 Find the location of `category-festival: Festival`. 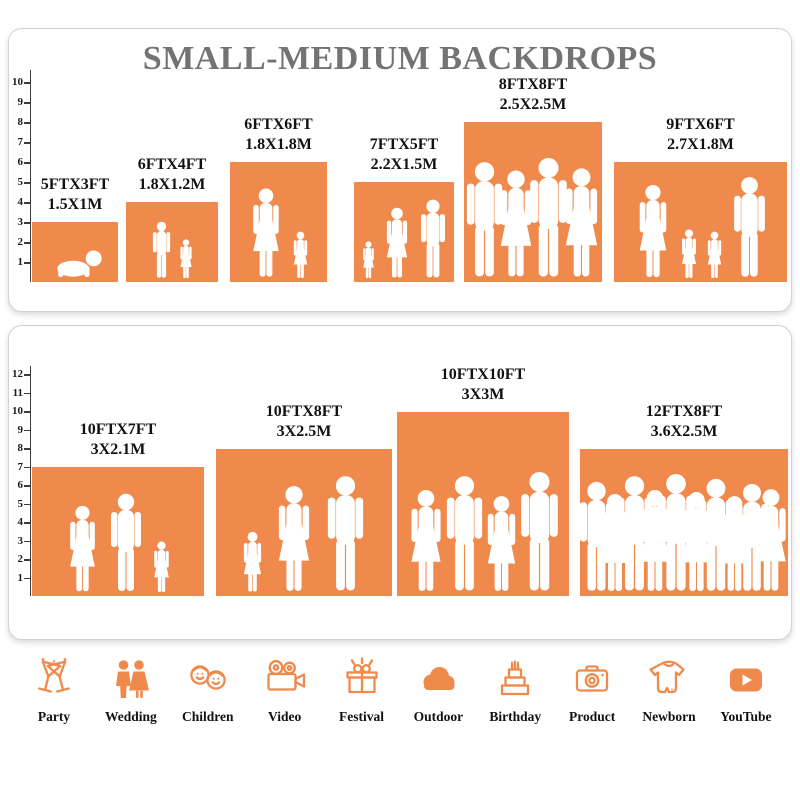

category-festival: Festival is located at coordinates (362, 690).